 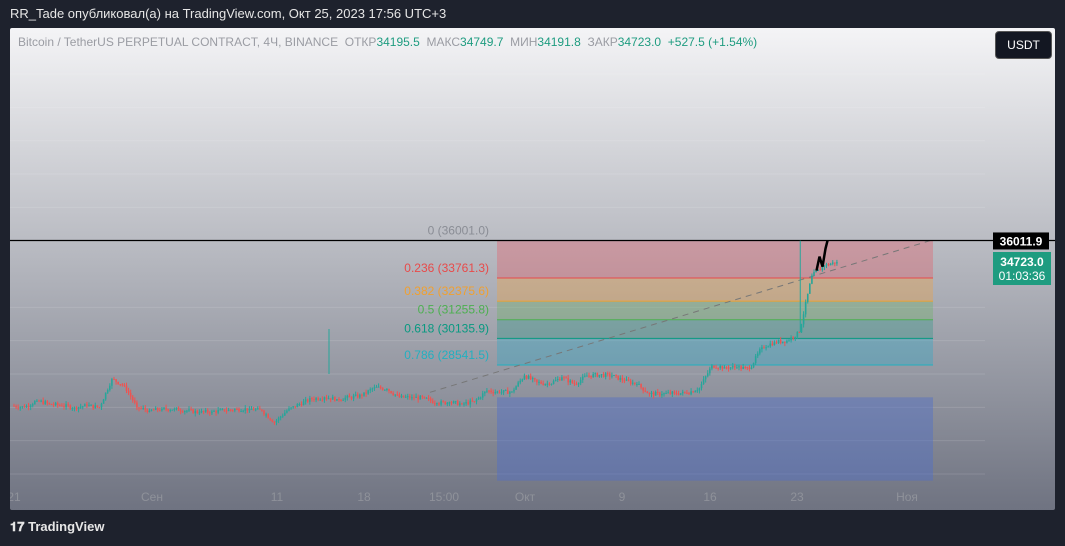 What do you see at coordinates (444, 497) in the screenshot?
I see `x-axis-tick: 15:00` at bounding box center [444, 497].